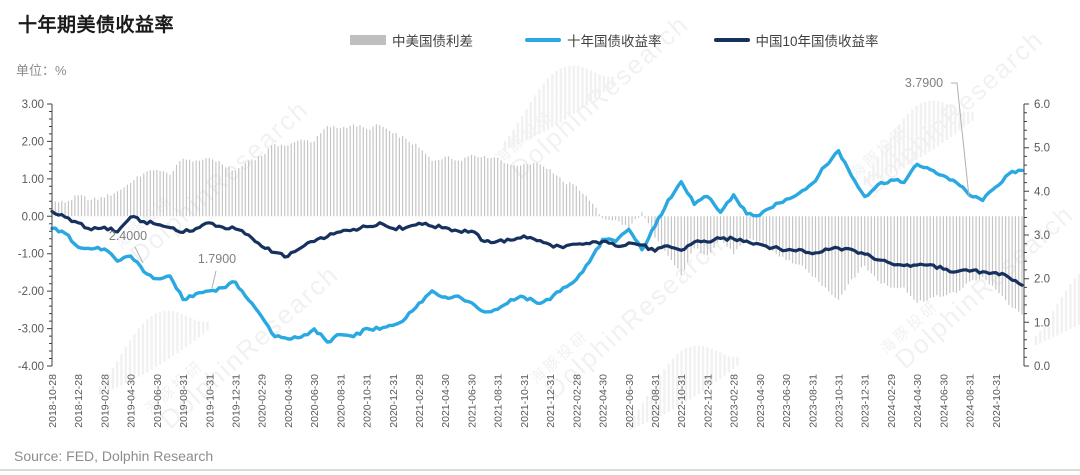 The height and width of the screenshot is (475, 1080). What do you see at coordinates (813, 401) in the screenshot?
I see `x-axis-label: 2023-08-31` at bounding box center [813, 401].